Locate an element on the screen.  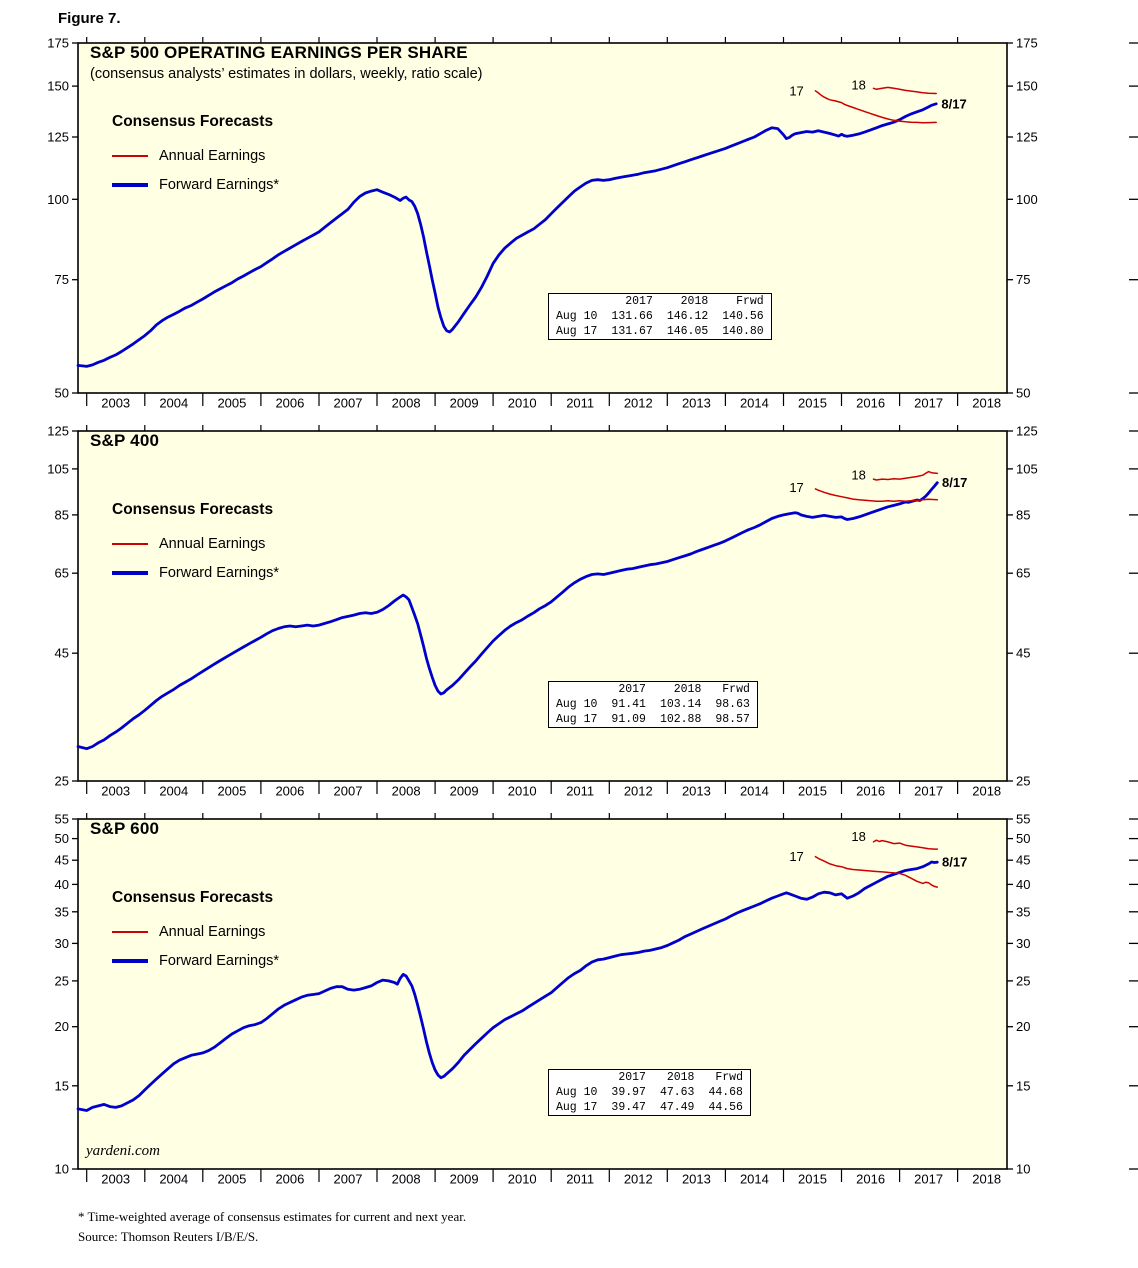
y-tick-label-right: 35 is located at coordinates (1023, 911).